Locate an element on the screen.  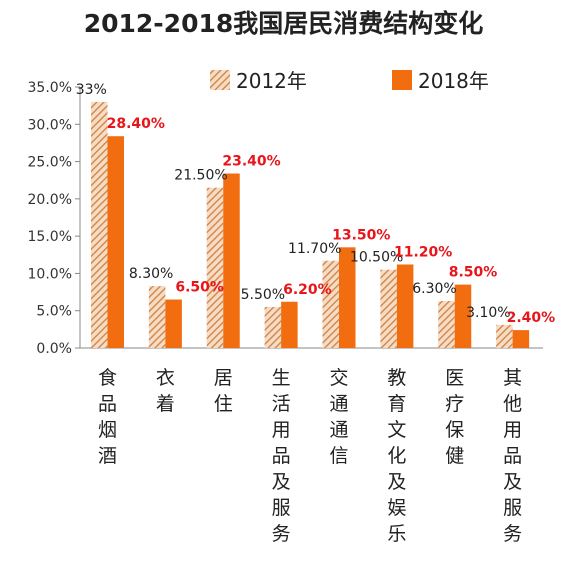
category-label: 食品烟酒 is located at coordinates (107, 417).